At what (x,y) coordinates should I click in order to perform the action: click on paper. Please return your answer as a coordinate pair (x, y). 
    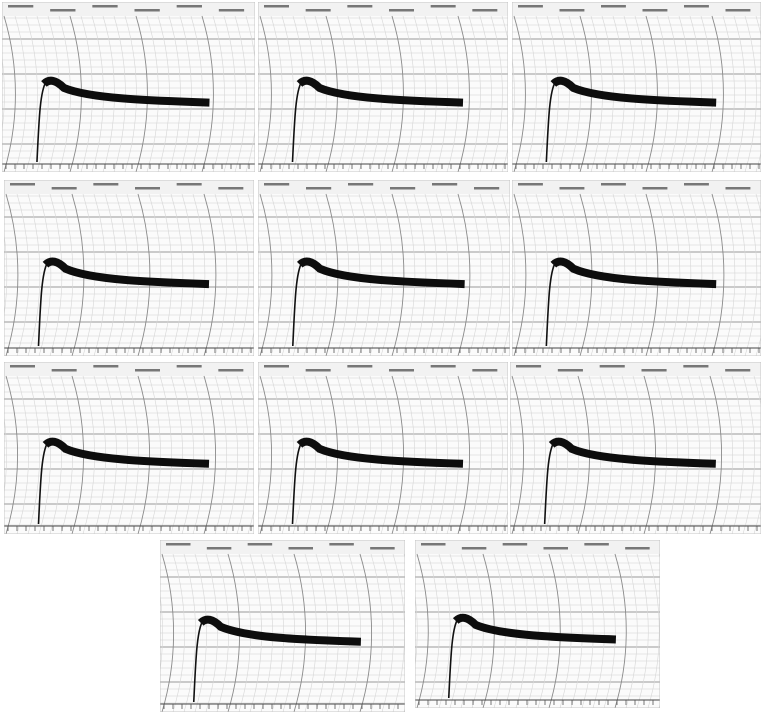
    Looking at the image, I should click on (537, 624).